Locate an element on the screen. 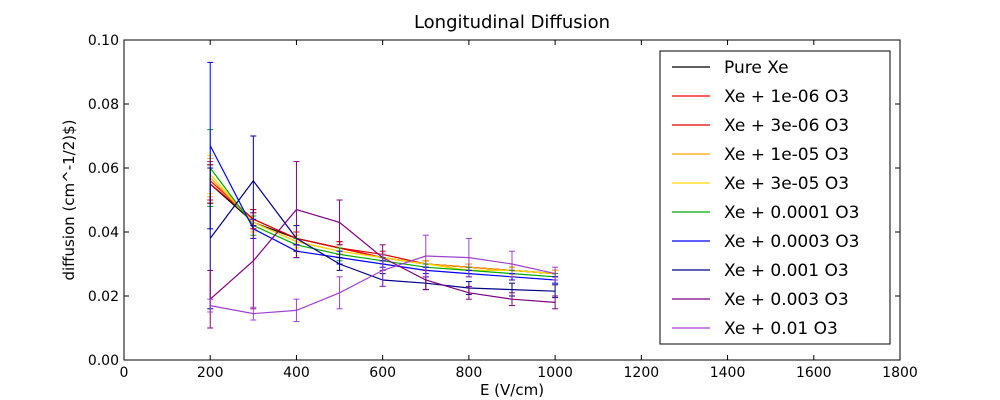  y-tick-label: 0.00 is located at coordinates (103, 361).